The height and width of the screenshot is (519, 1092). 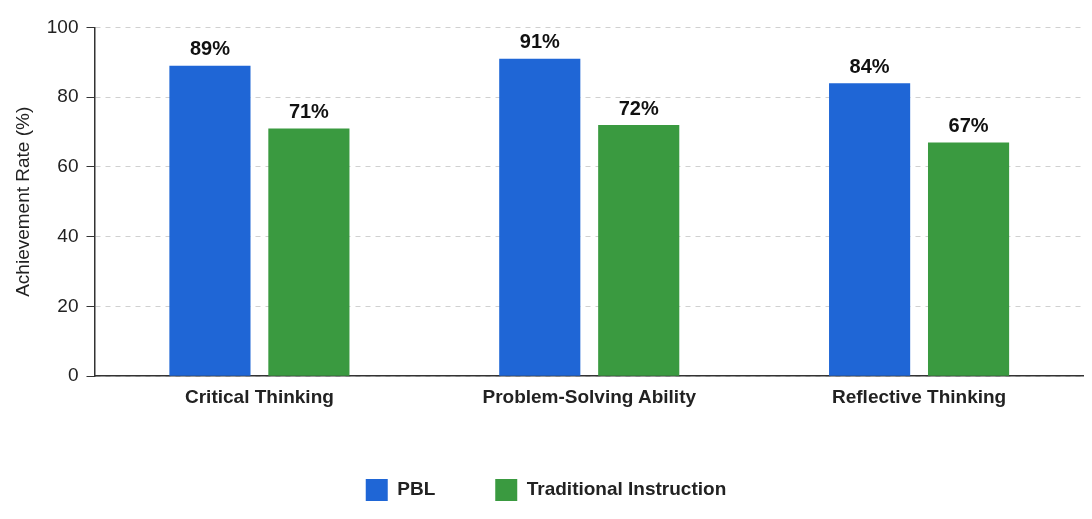 What do you see at coordinates (68, 305) in the screenshot?
I see `y-tick-label: 20` at bounding box center [68, 305].